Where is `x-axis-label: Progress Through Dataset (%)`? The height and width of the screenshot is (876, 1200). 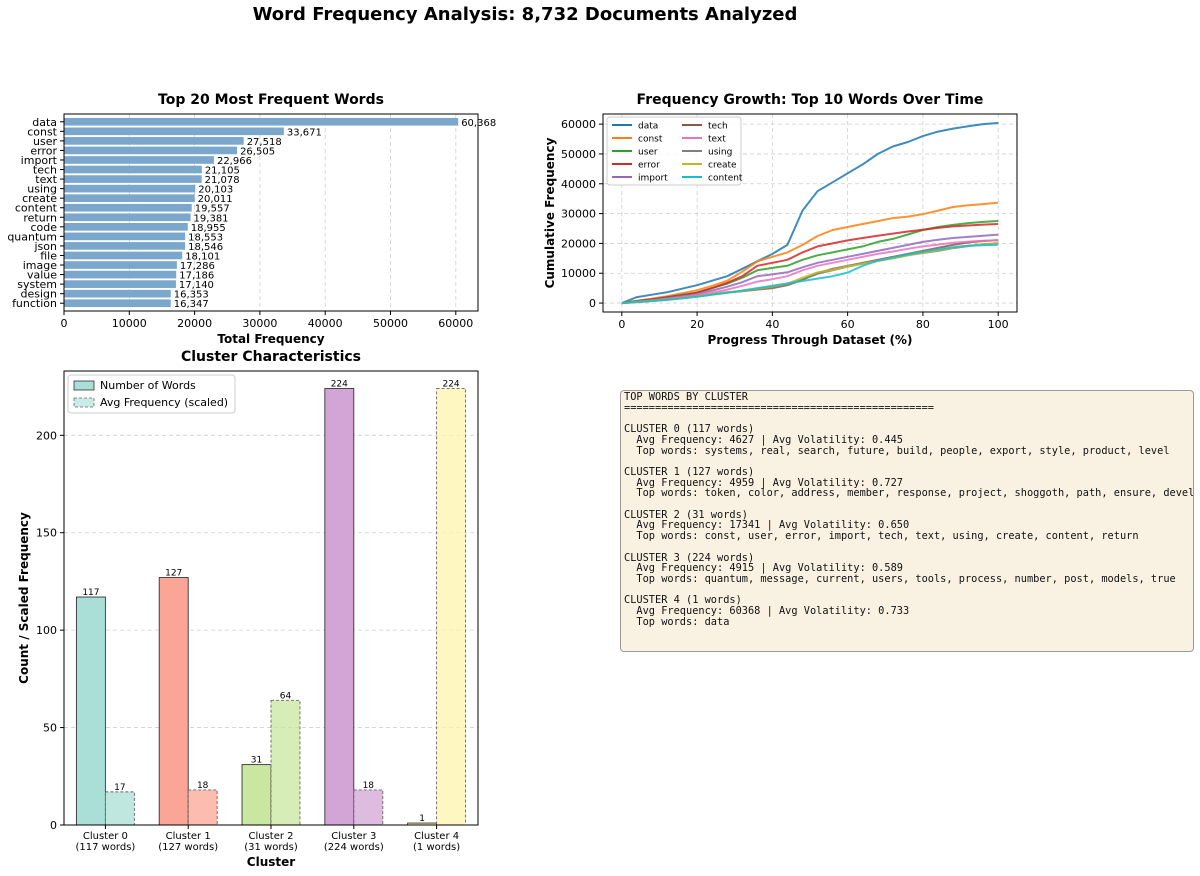
x-axis-label: Progress Through Dataset (%) is located at coordinates (810, 340).